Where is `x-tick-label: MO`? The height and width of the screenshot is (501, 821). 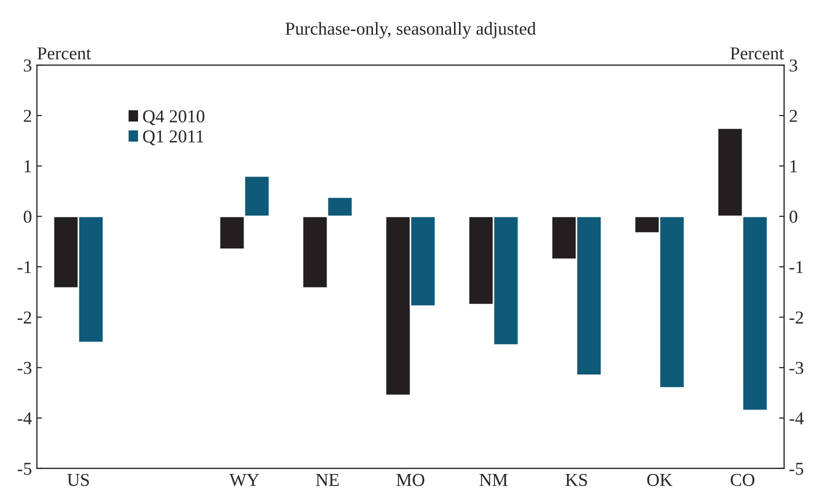 x-tick-label: MO is located at coordinates (410, 480).